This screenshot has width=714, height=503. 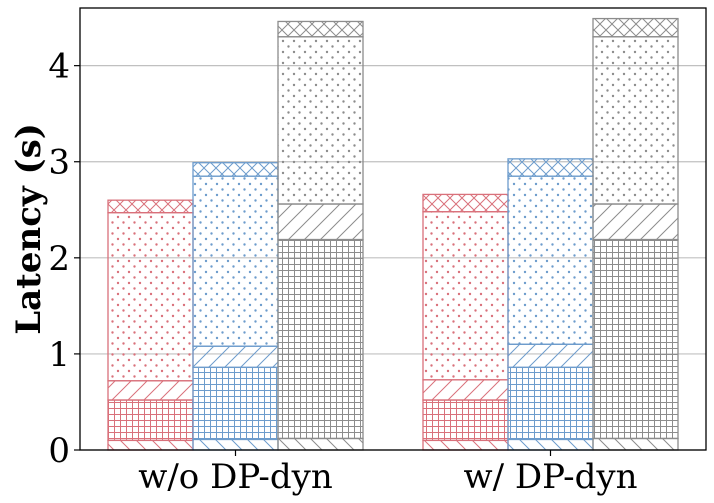 What do you see at coordinates (59, 451) in the screenshot?
I see `y-tick-label: 0` at bounding box center [59, 451].